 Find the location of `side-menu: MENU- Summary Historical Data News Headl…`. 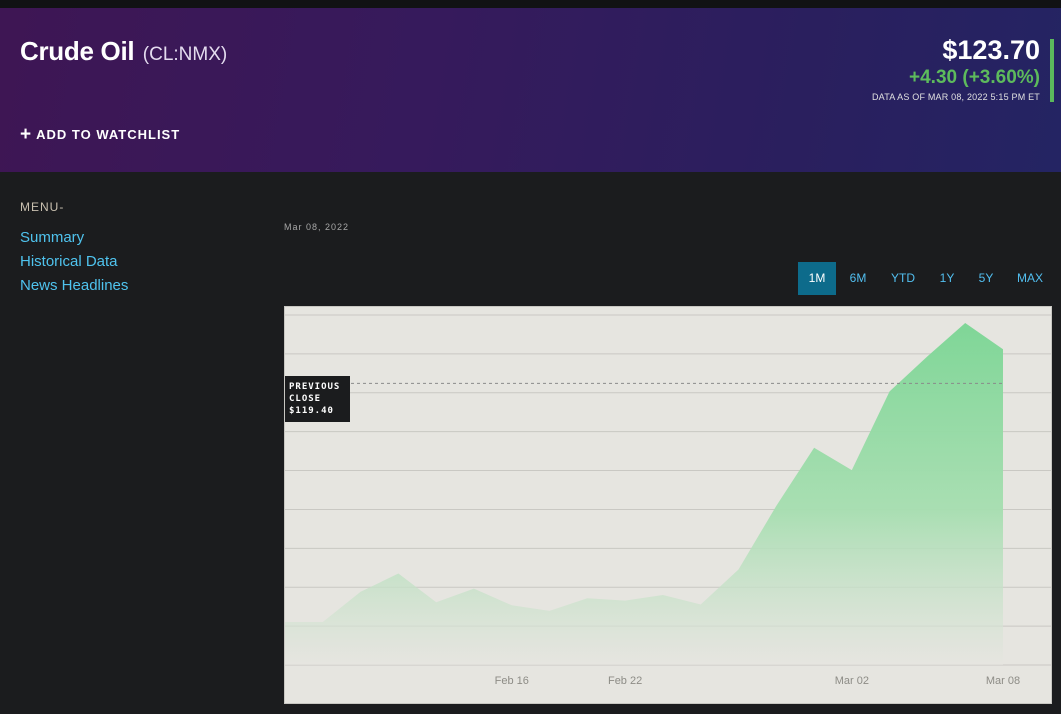

side-menu: MENU- Summary Historical Data News Headl… is located at coordinates (74, 249).